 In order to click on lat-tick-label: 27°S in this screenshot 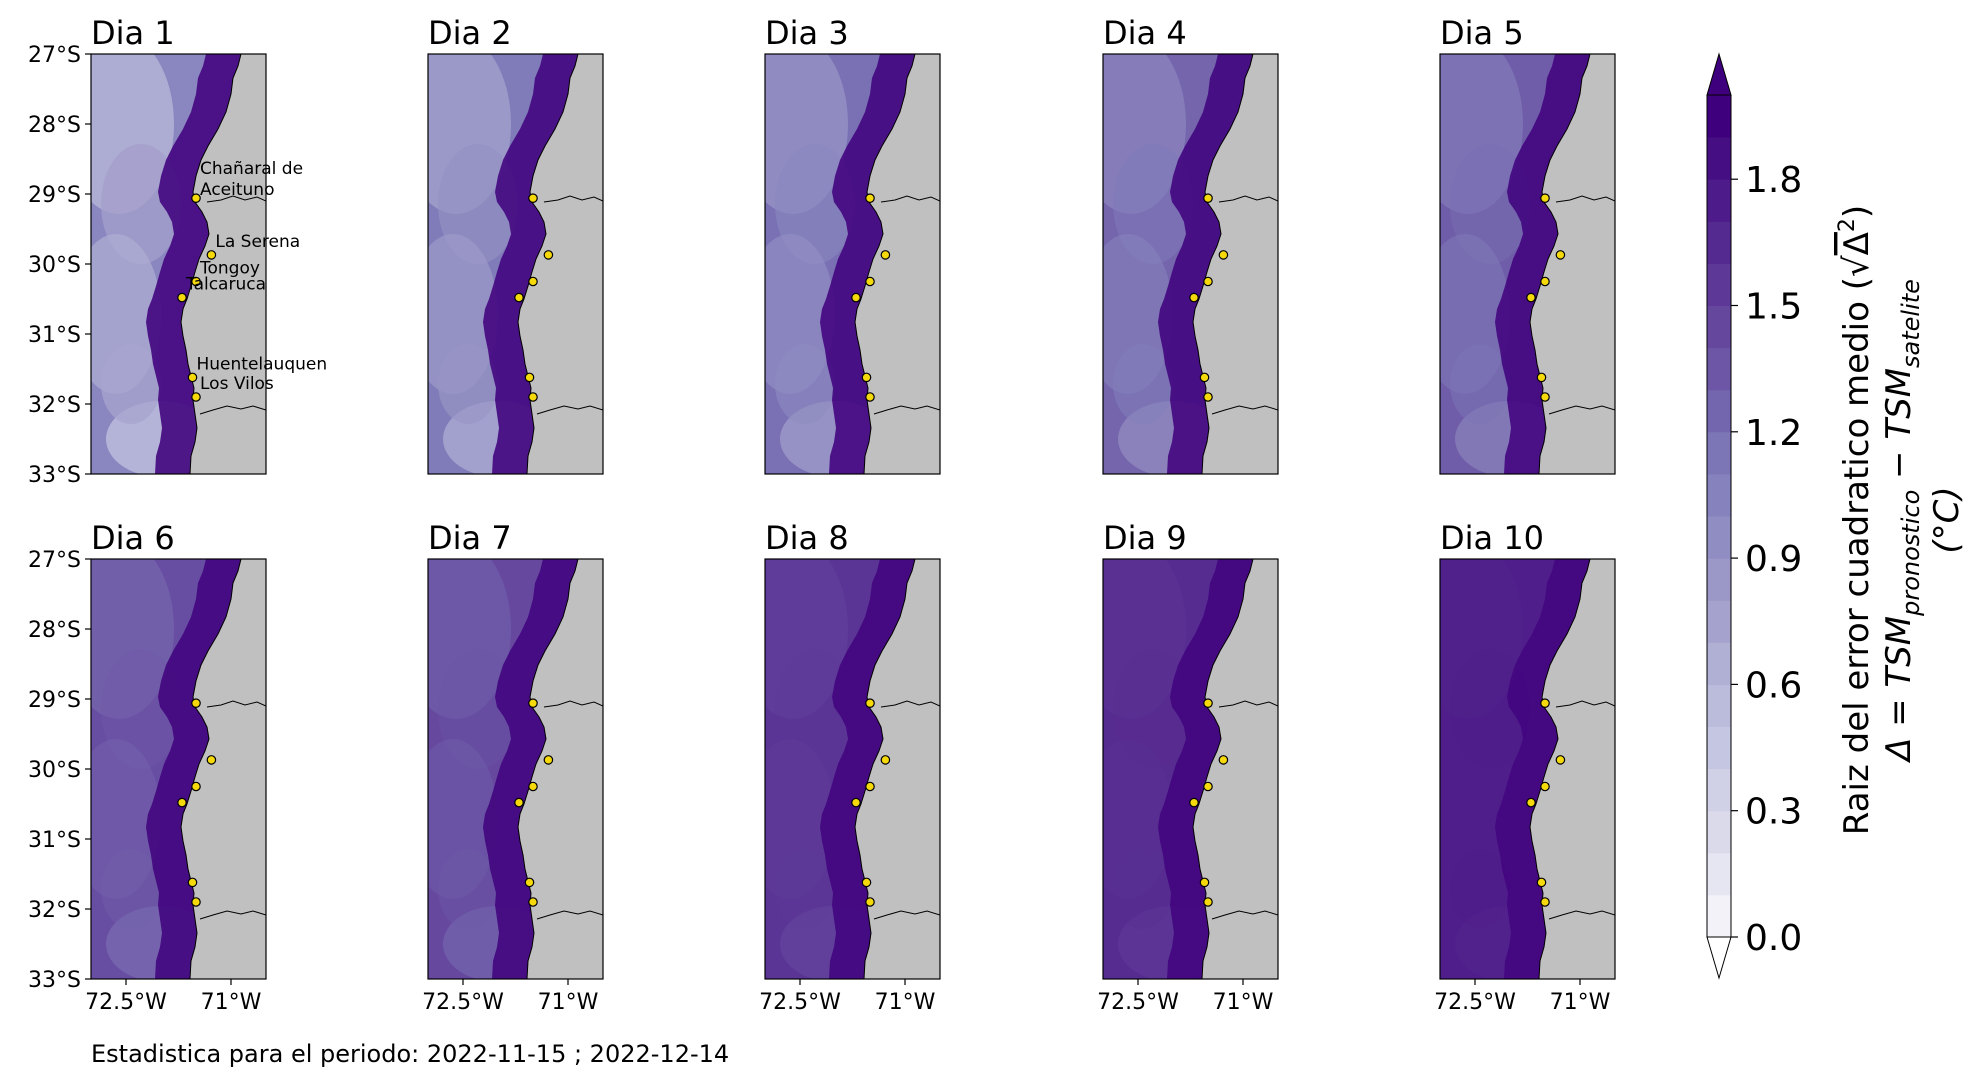, I will do `click(54, 560)`.